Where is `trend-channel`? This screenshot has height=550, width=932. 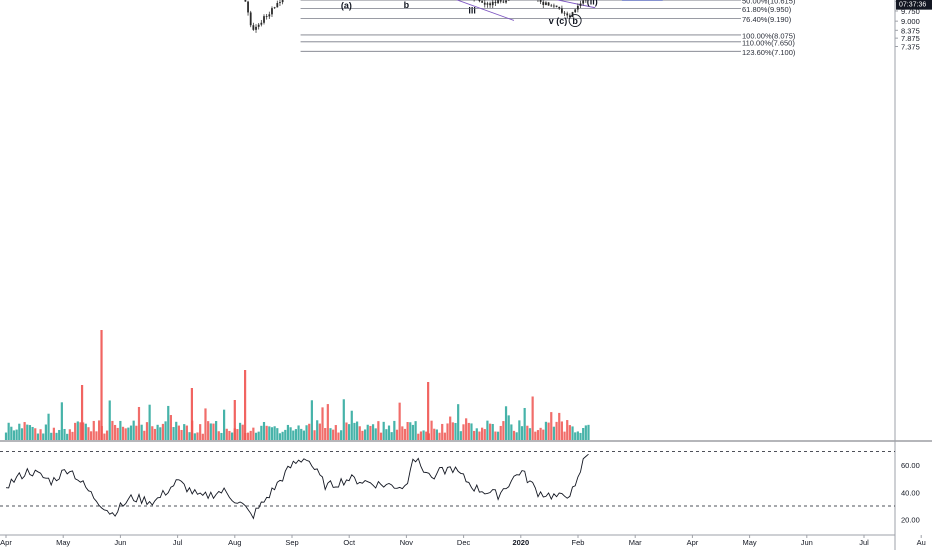 trend-channel is located at coordinates (511, 10).